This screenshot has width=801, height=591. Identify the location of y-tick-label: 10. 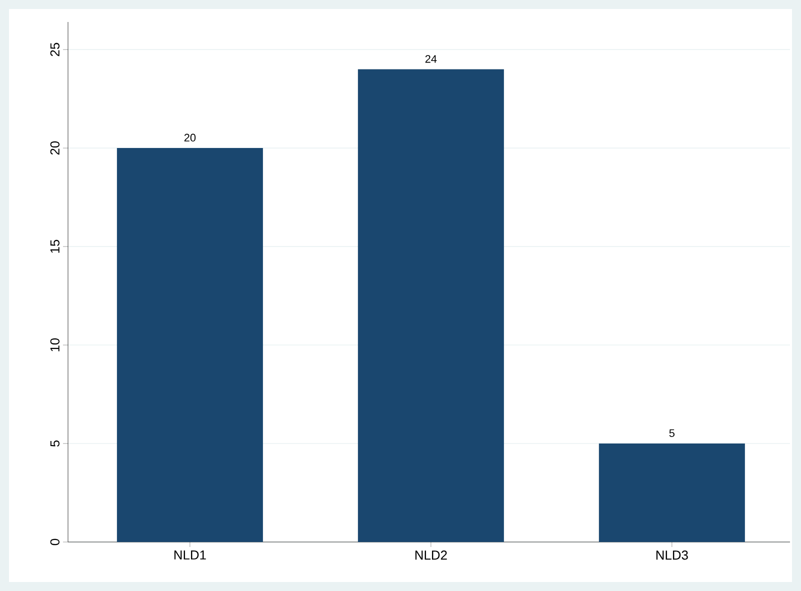
(55, 345).